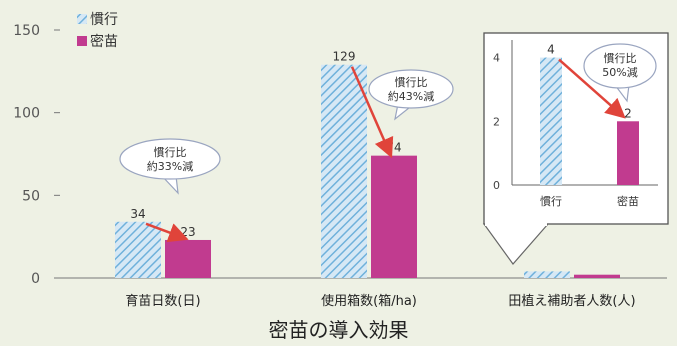 Image resolution: width=677 pixels, height=346 pixels. What do you see at coordinates (26, 114) in the screenshot?
I see `y-tick-label-100: 100` at bounding box center [26, 114].